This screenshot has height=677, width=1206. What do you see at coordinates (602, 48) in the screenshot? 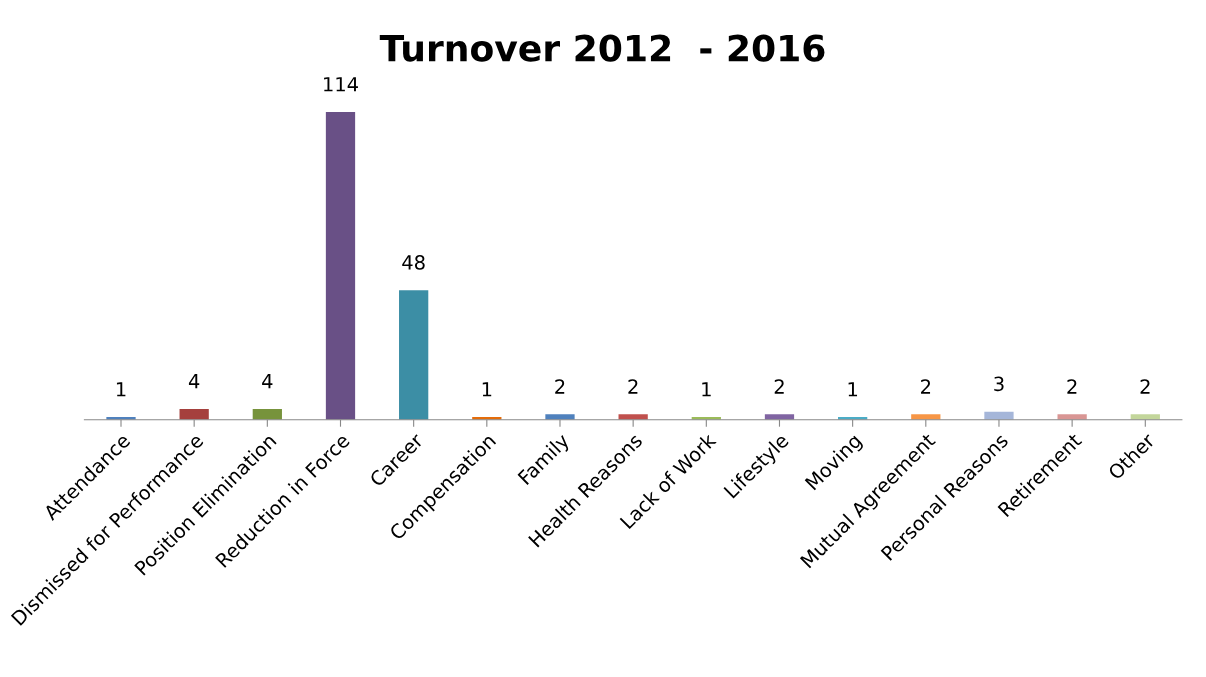
I see `chart-title: Turnover 2012 - 2016` at bounding box center [602, 48].